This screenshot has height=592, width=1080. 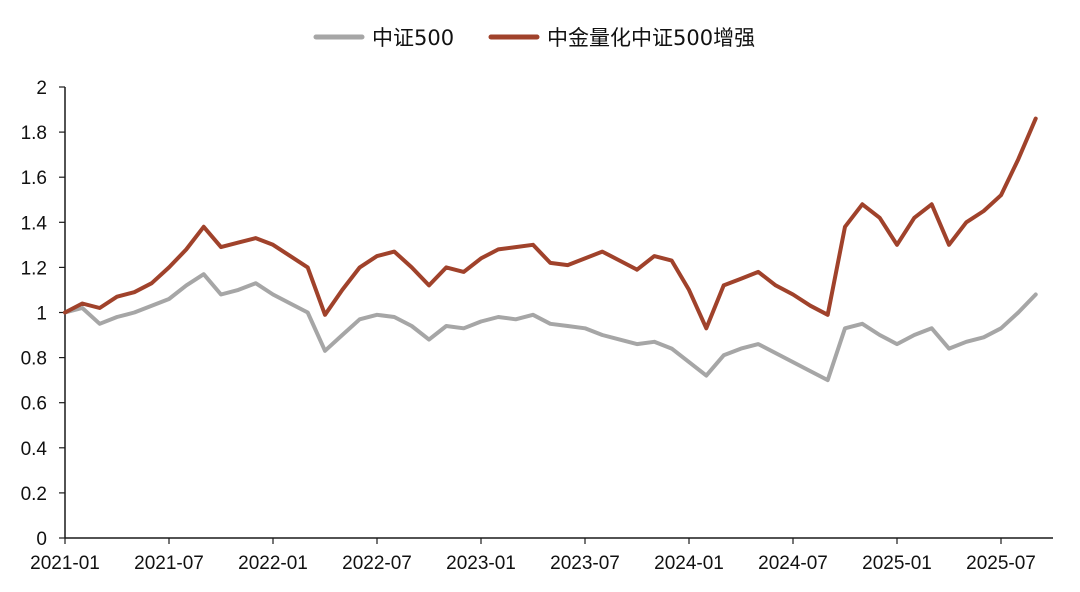 What do you see at coordinates (585, 563) in the screenshot?
I see `x-tick-label: 2023-07` at bounding box center [585, 563].